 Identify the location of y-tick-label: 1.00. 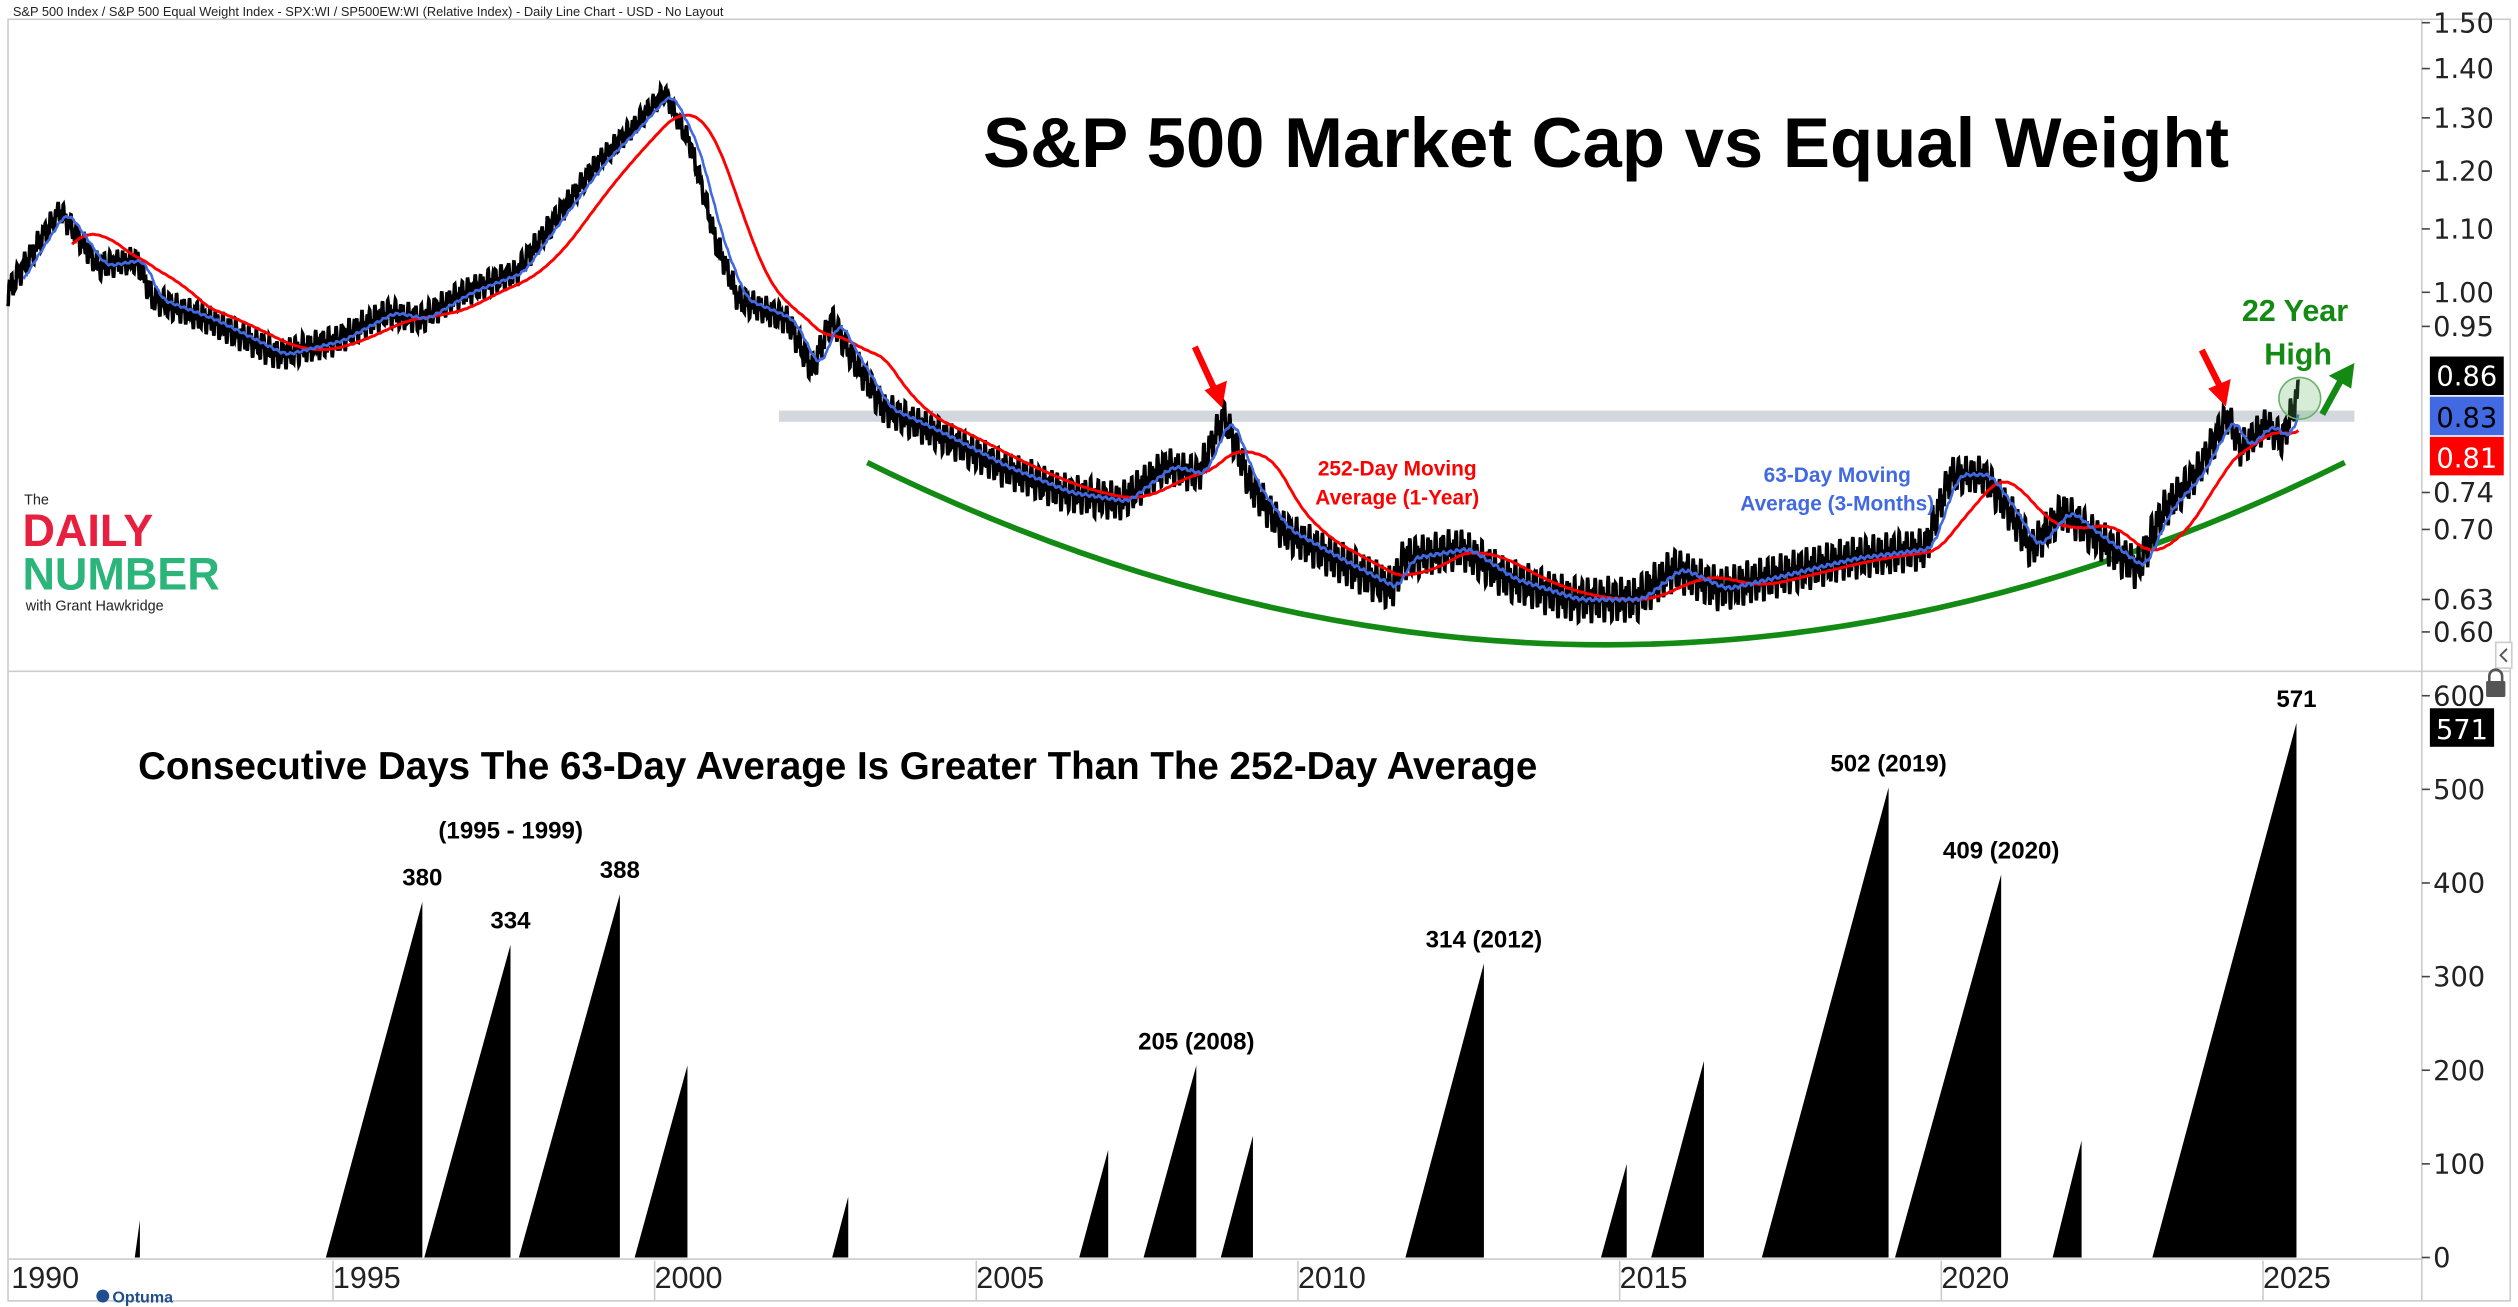
(2463, 293).